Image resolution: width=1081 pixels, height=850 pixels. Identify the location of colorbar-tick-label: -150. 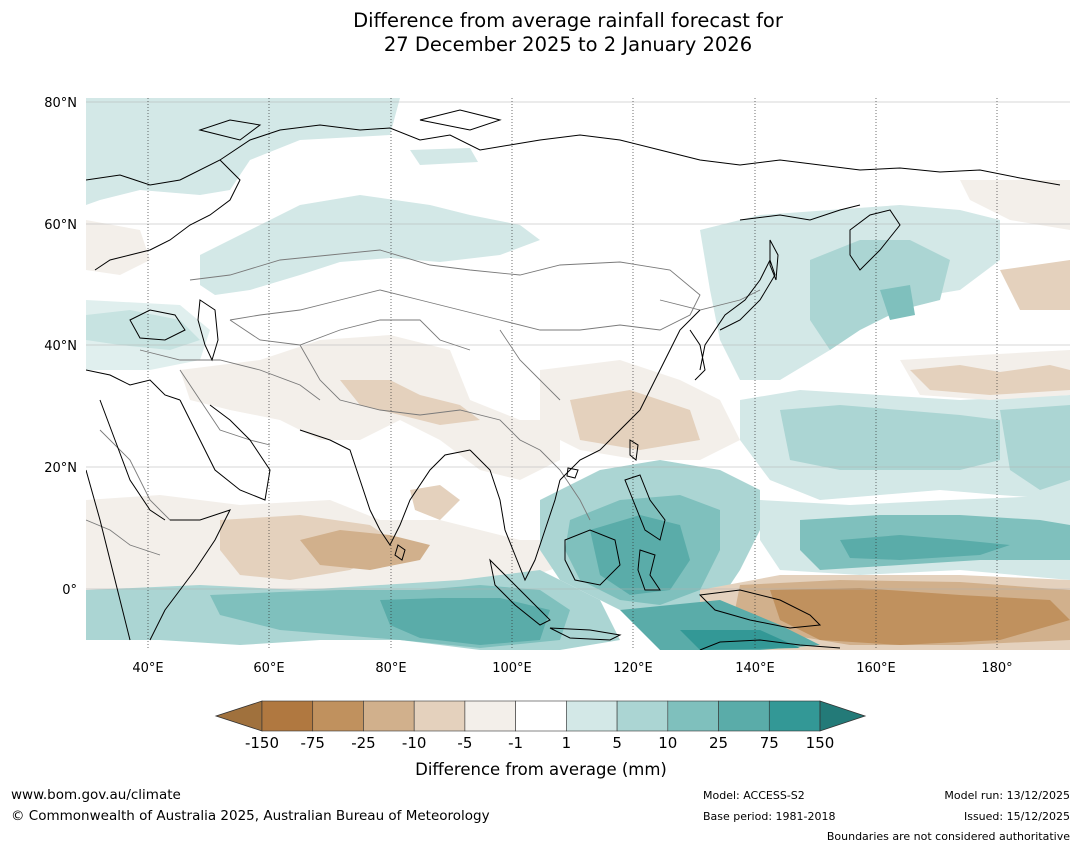
(262, 743).